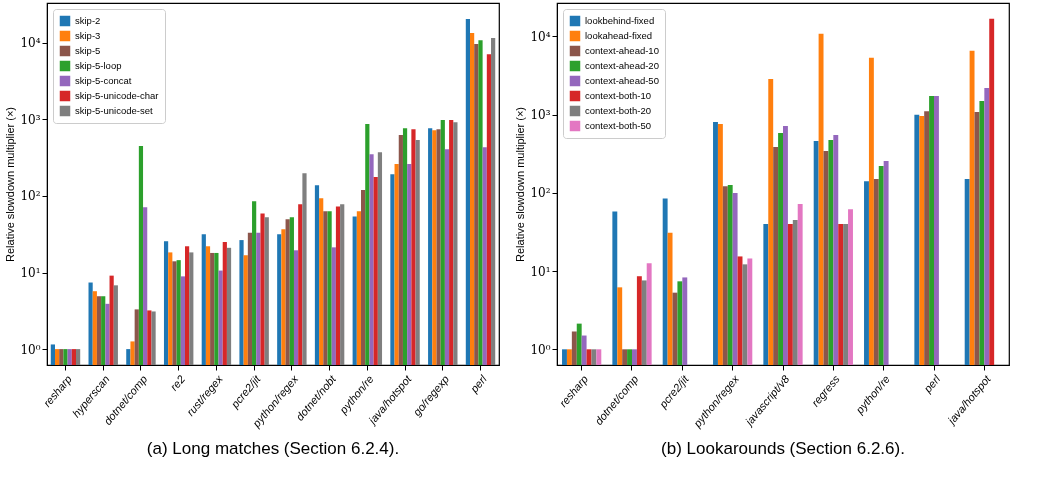 This screenshot has width=1056, height=495. Describe the element at coordinates (619, 35) in the screenshot. I see `legend-label: lookahead-fixed` at that location.